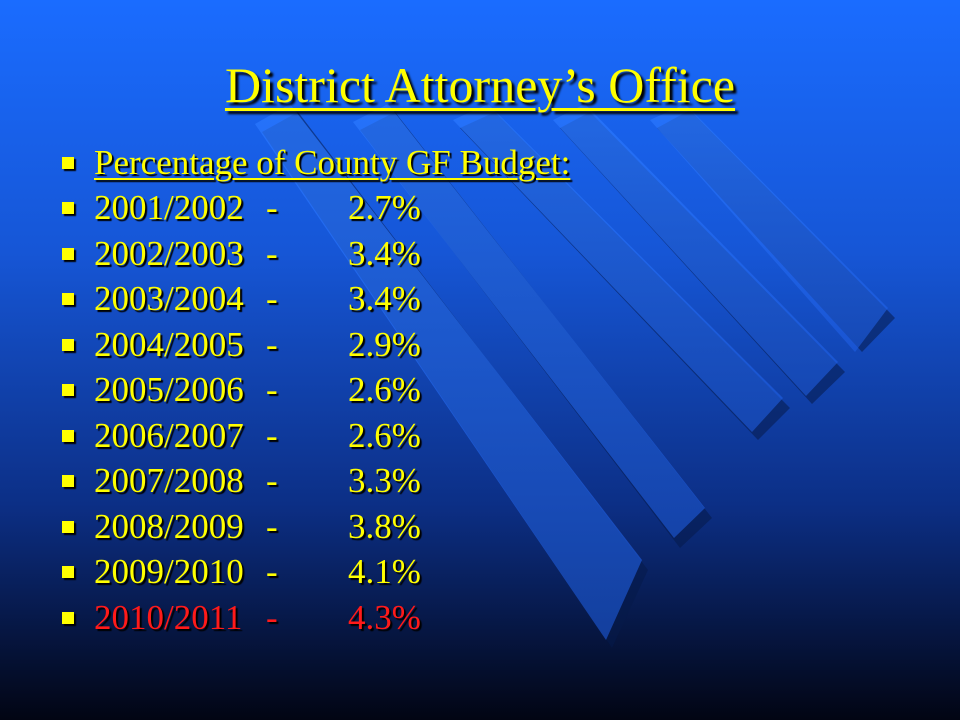 The width and height of the screenshot is (960, 720). I want to click on percentage-value: 4.1%, so click(384, 572).